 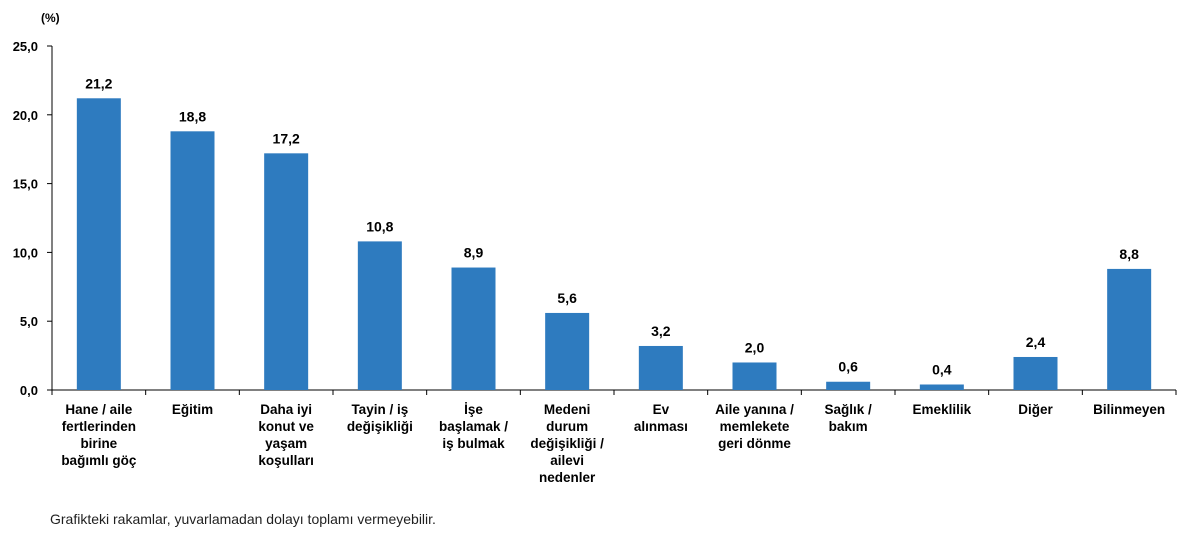 I want to click on data-label: 2,4, so click(x=1036, y=342).